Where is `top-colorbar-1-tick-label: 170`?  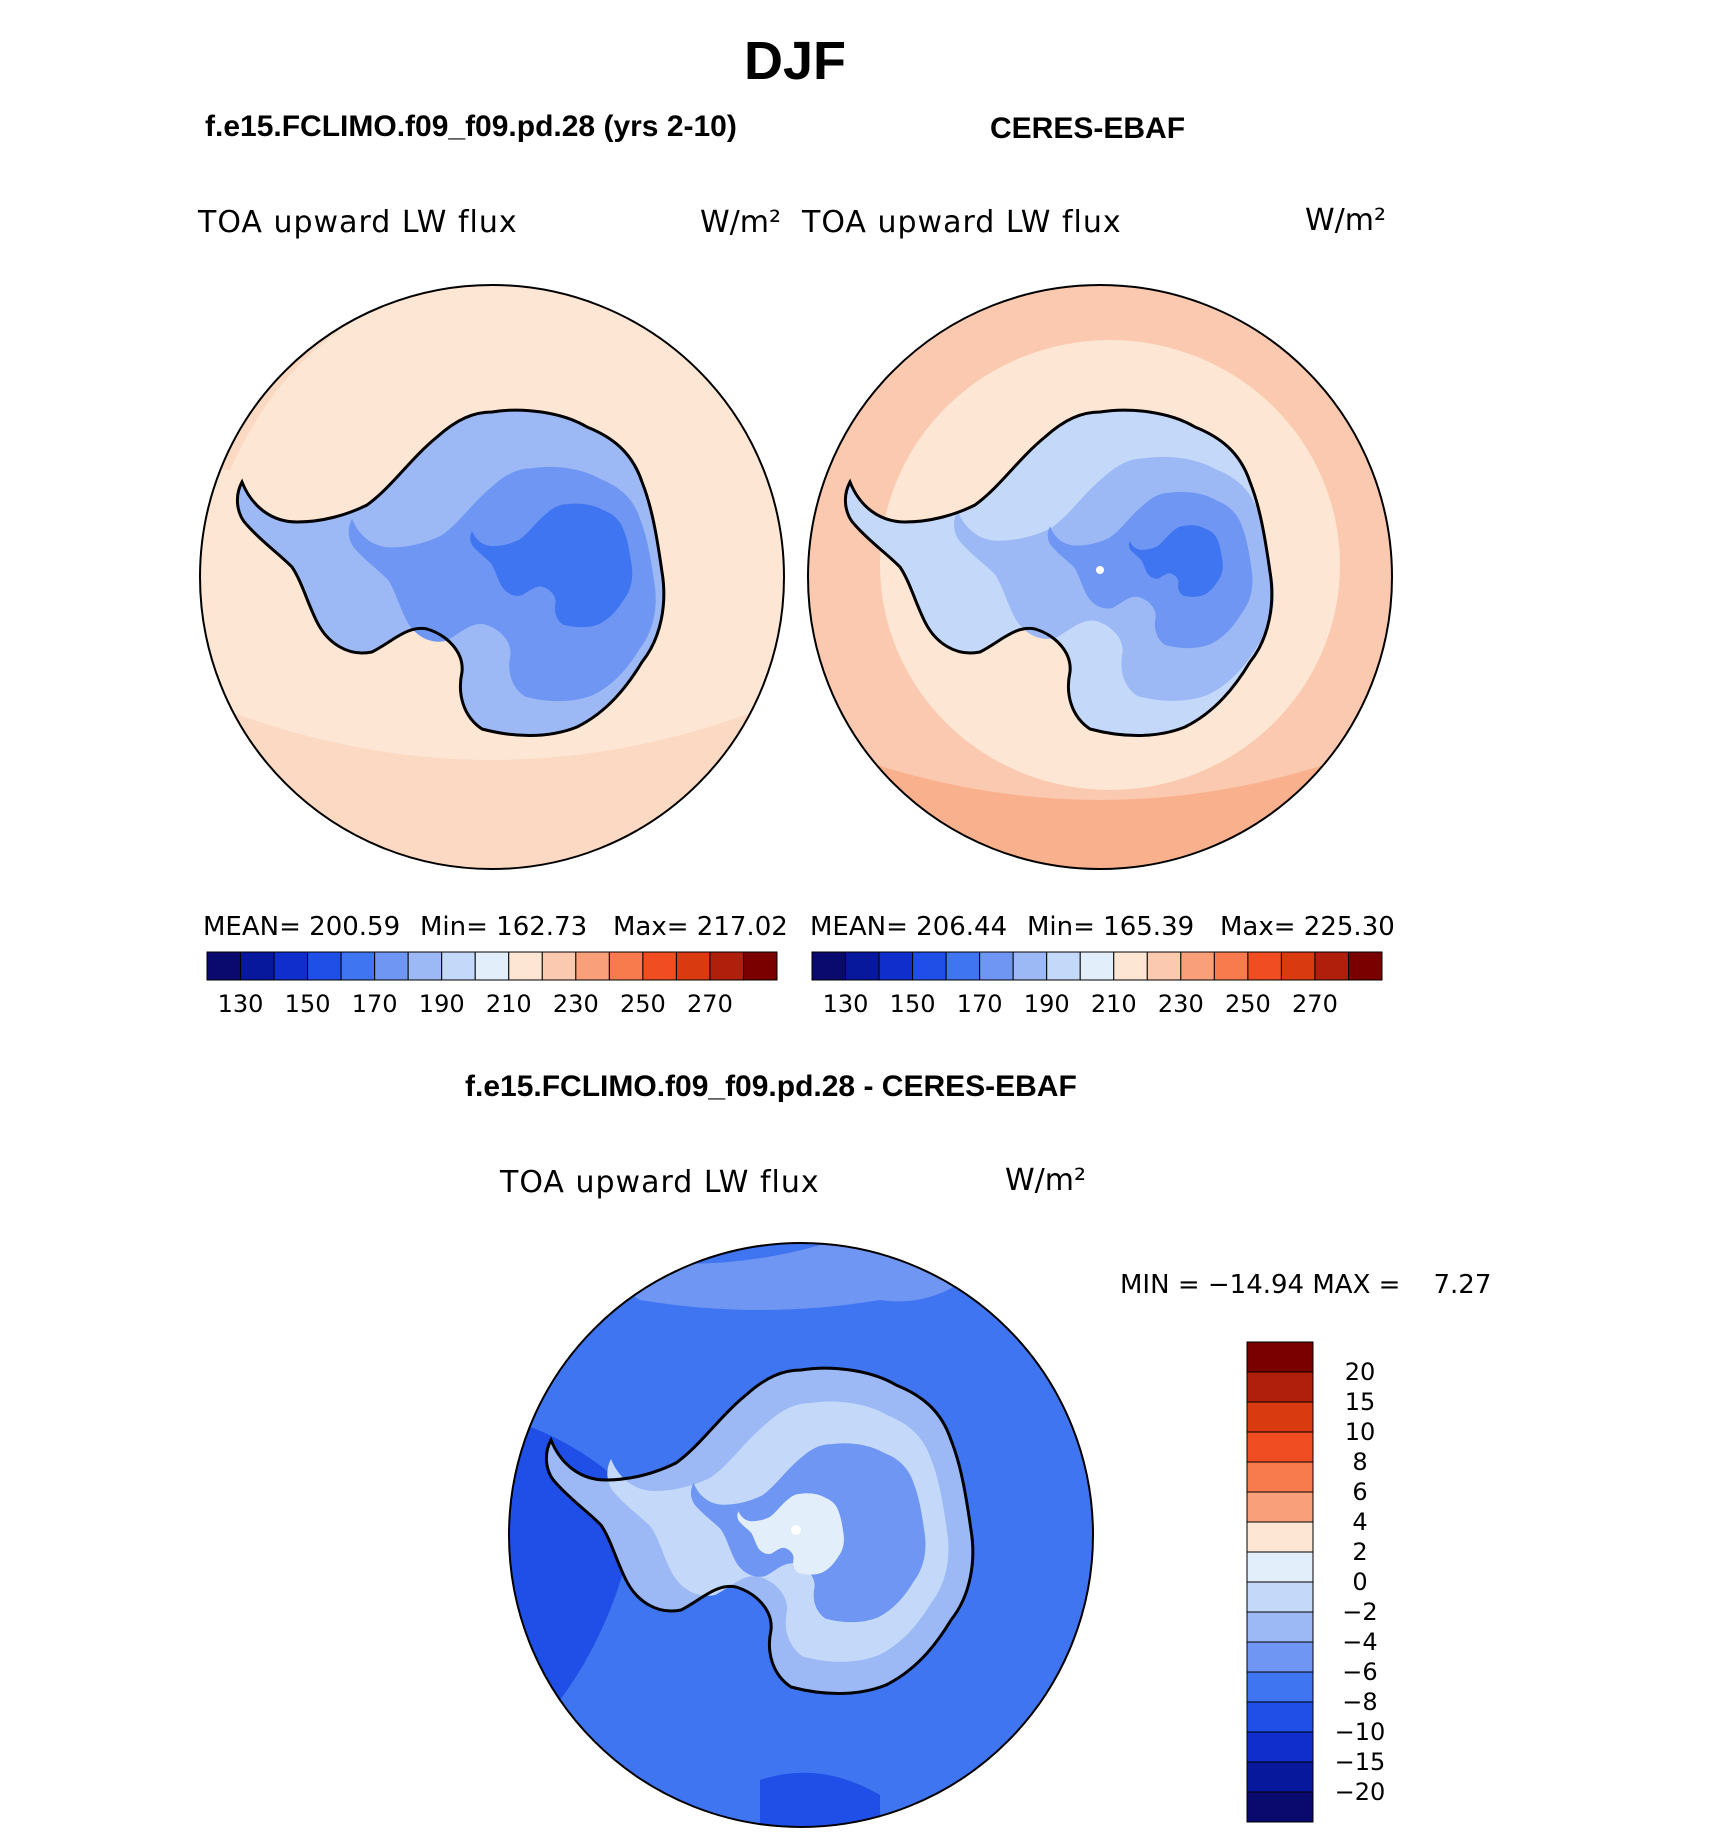
top-colorbar-1-tick-label: 170 is located at coordinates (375, 1004).